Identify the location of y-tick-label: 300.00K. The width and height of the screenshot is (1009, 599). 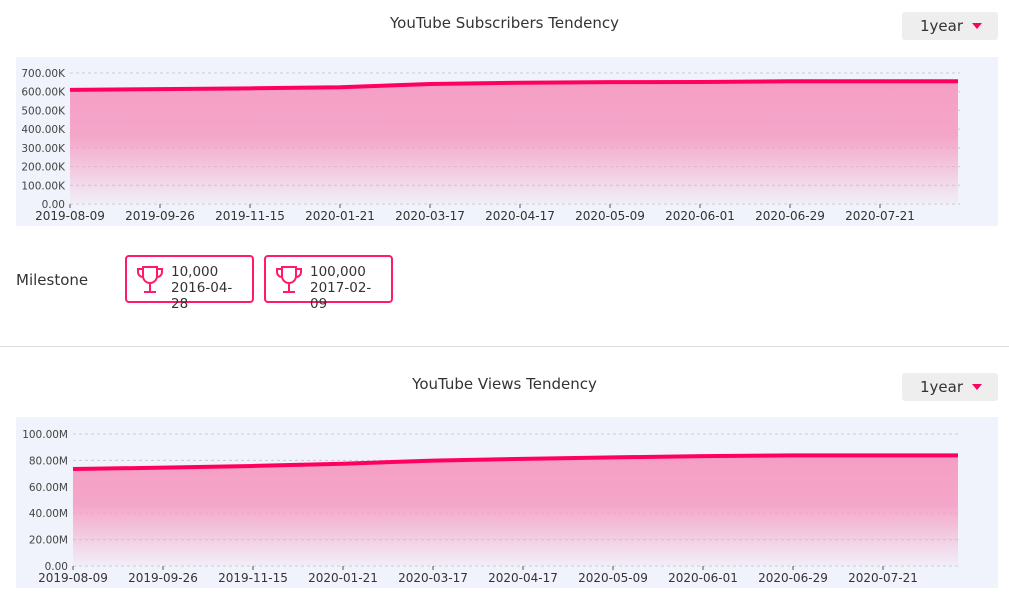
(43, 149).